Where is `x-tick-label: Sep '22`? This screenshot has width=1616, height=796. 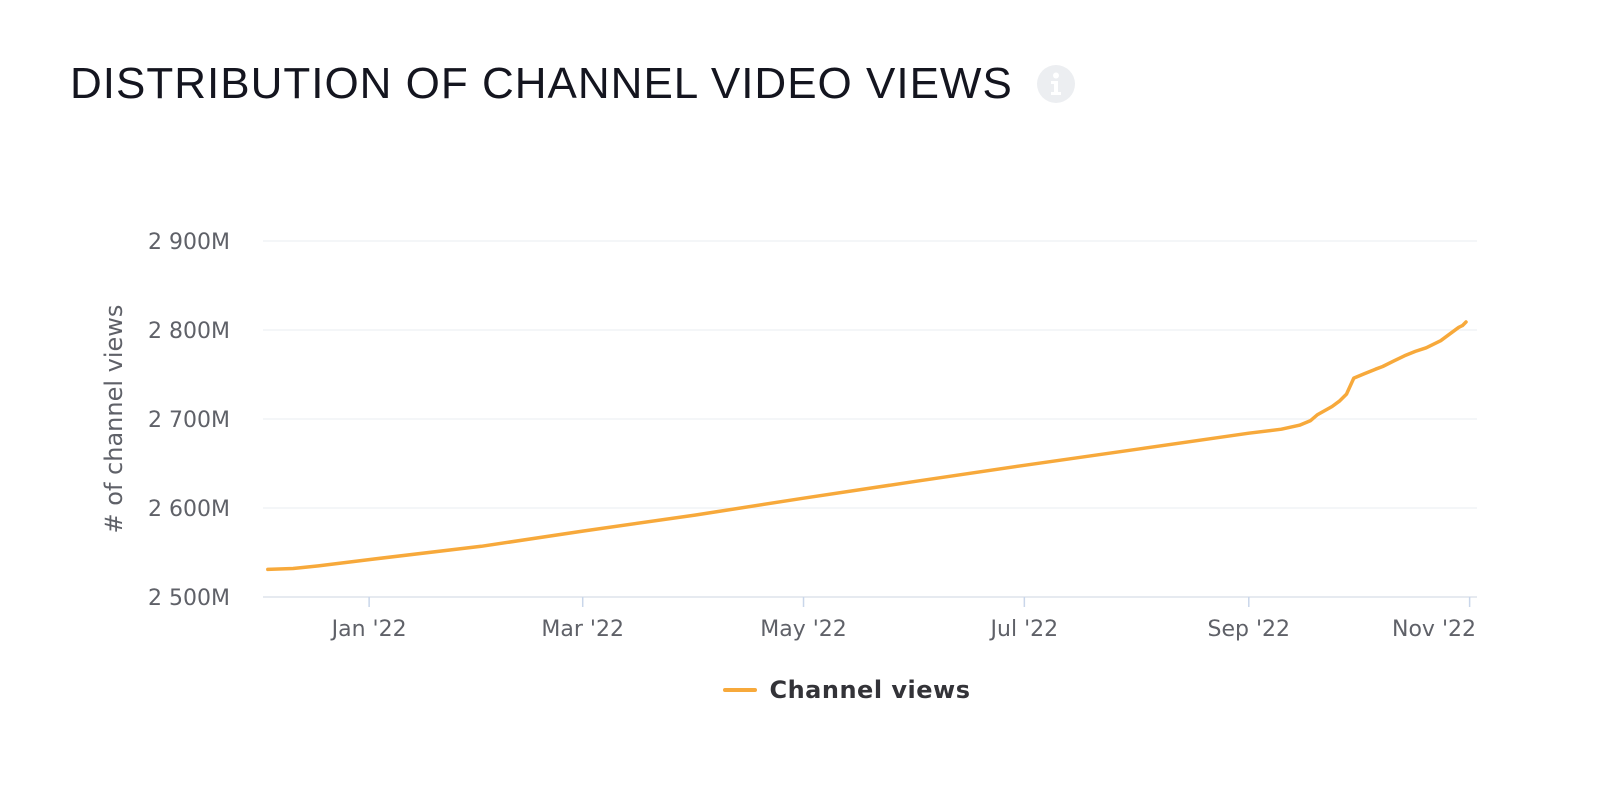
x-tick-label: Sep '22 is located at coordinates (1249, 629).